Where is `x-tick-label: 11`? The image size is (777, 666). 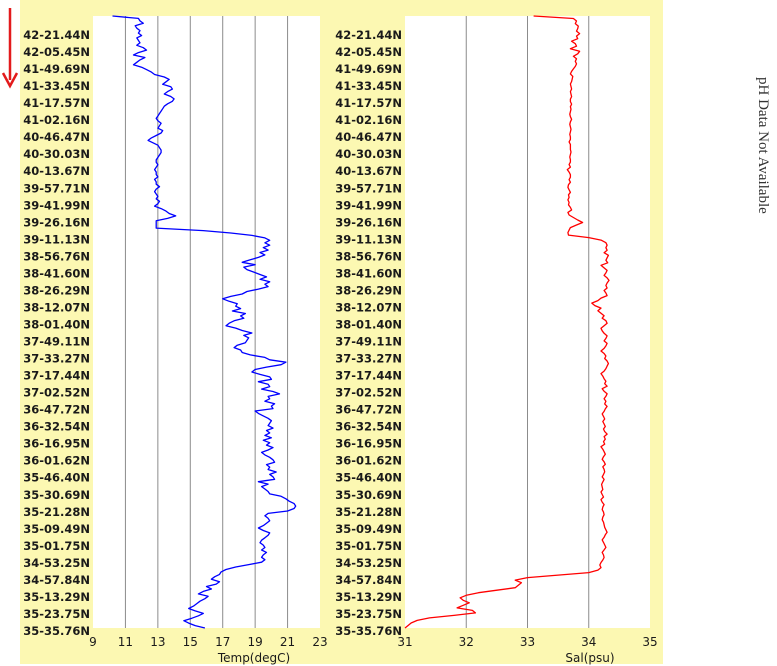
x-tick-label: 11 is located at coordinates (125, 642).